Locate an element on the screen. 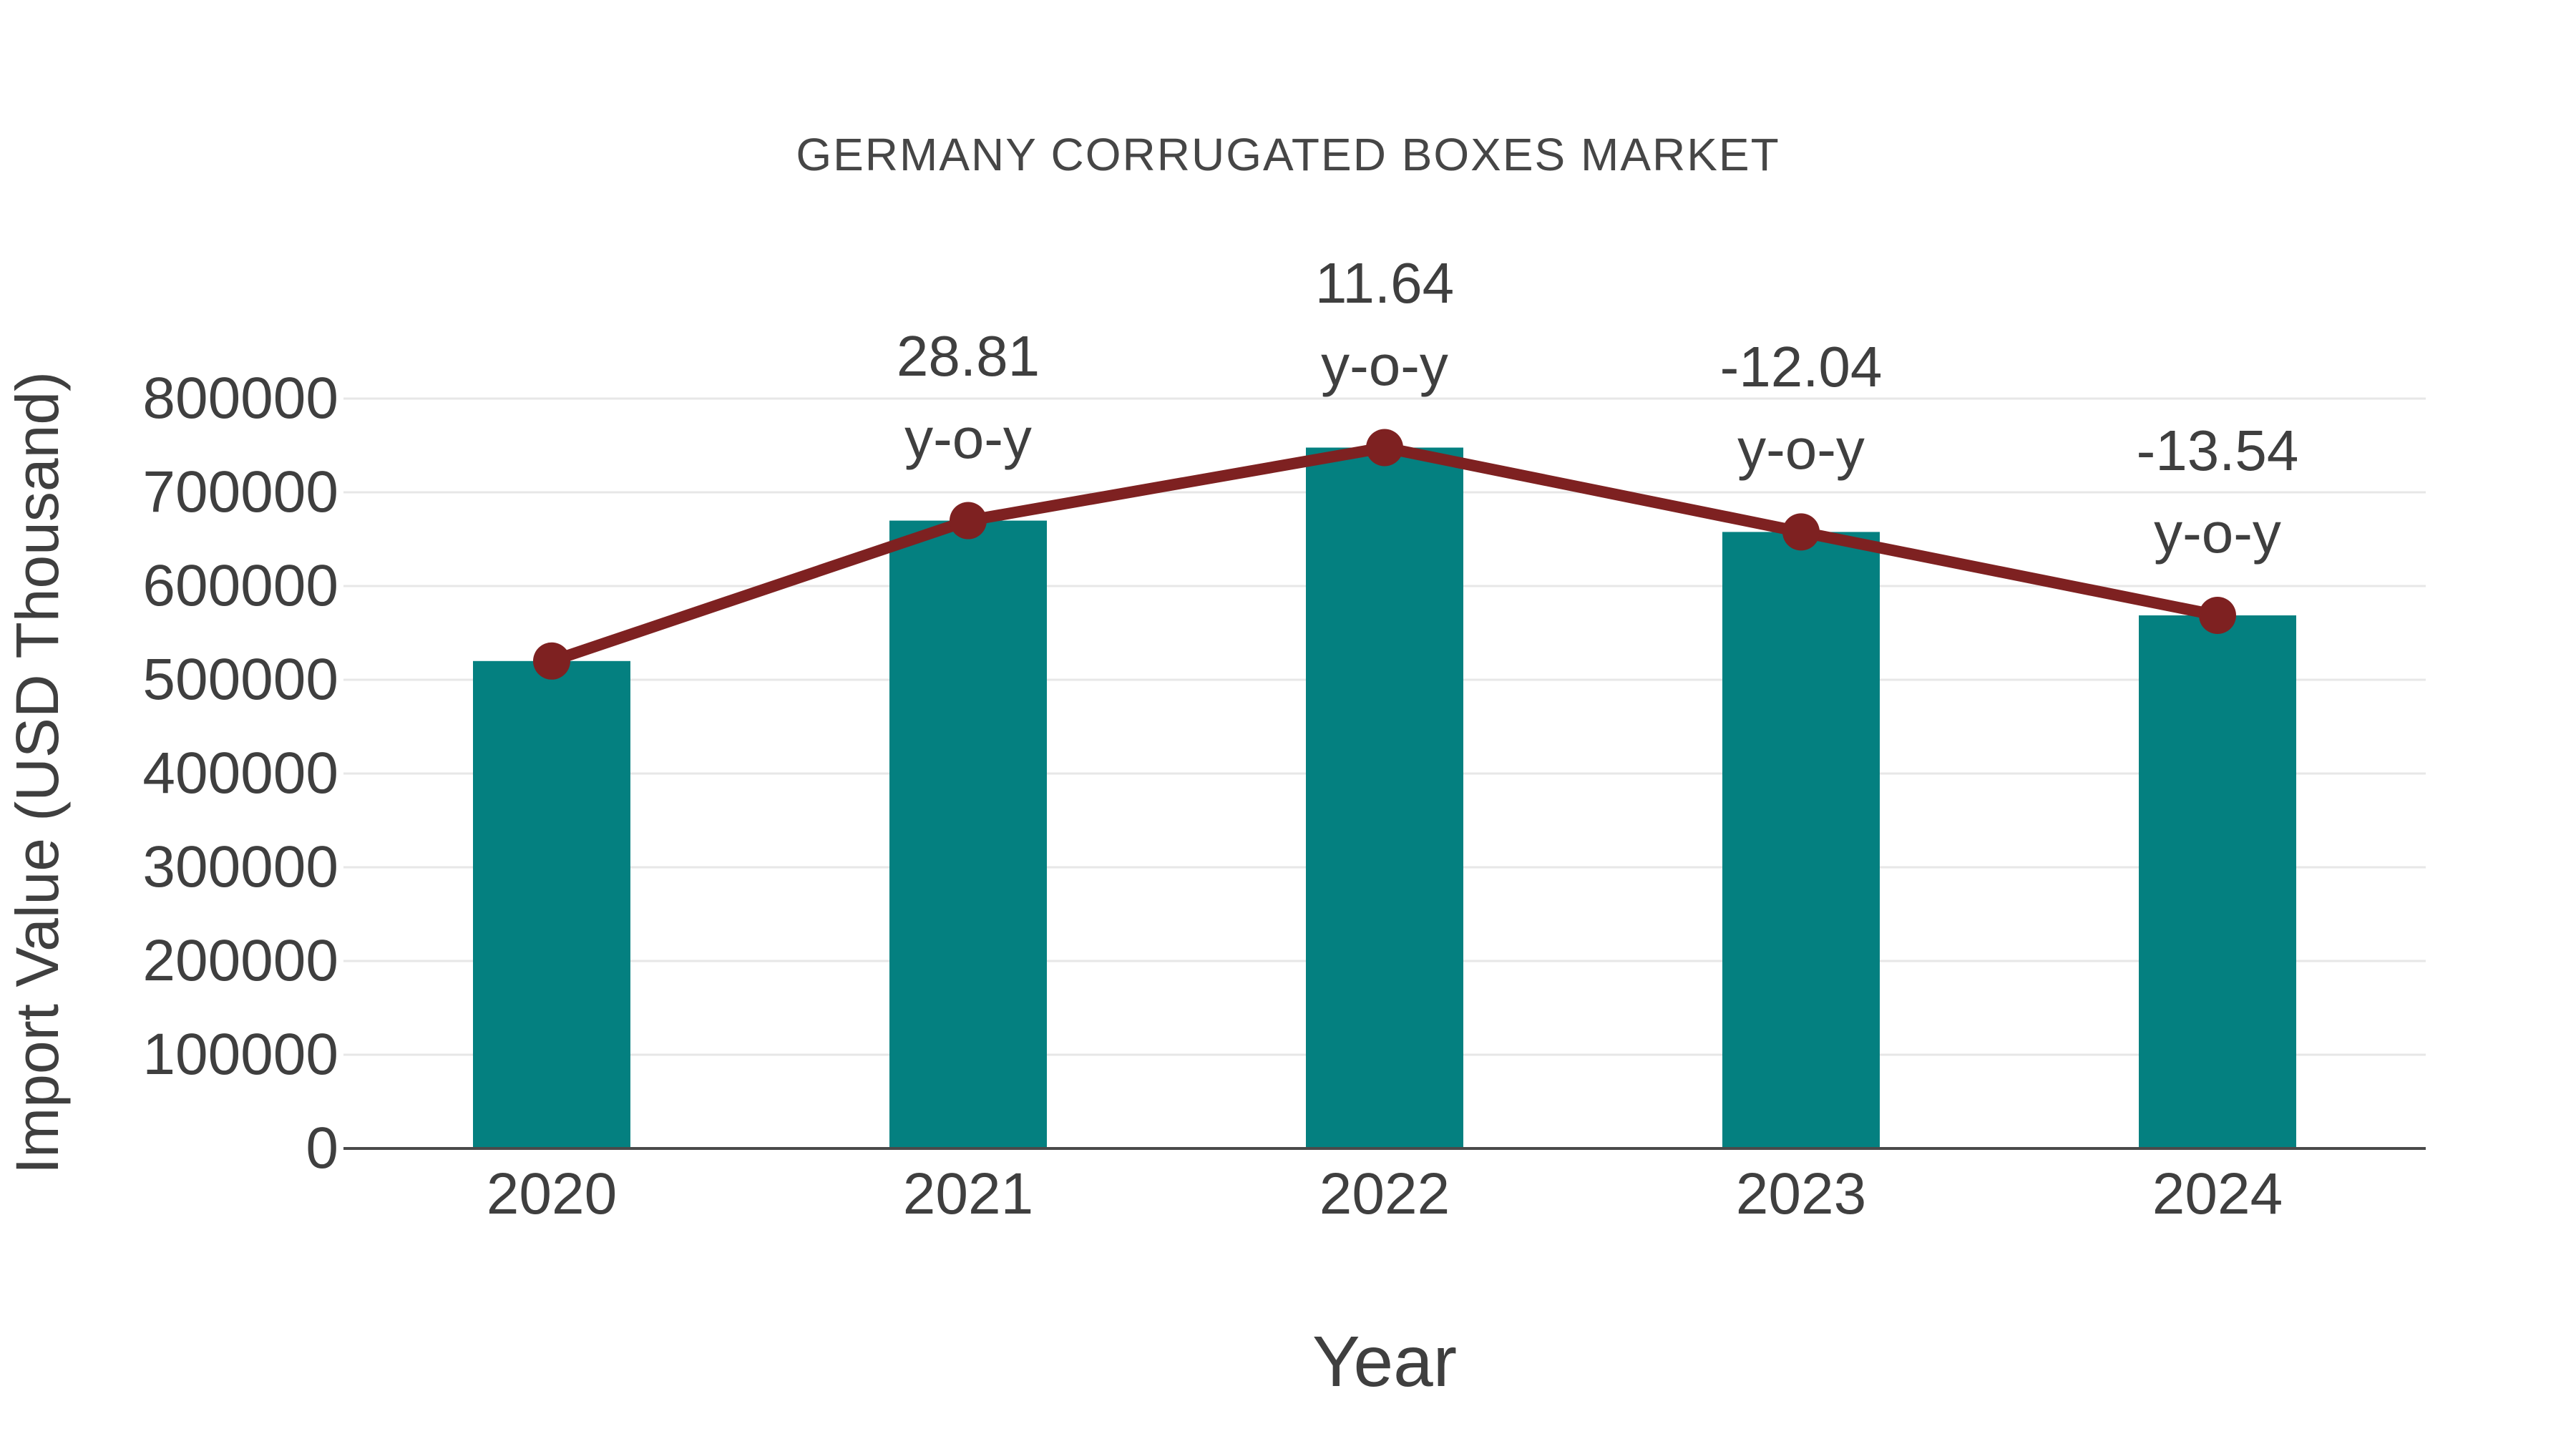 This screenshot has height=1449, width=2576. x-tick-label-2021: 2021 is located at coordinates (968, 1193).